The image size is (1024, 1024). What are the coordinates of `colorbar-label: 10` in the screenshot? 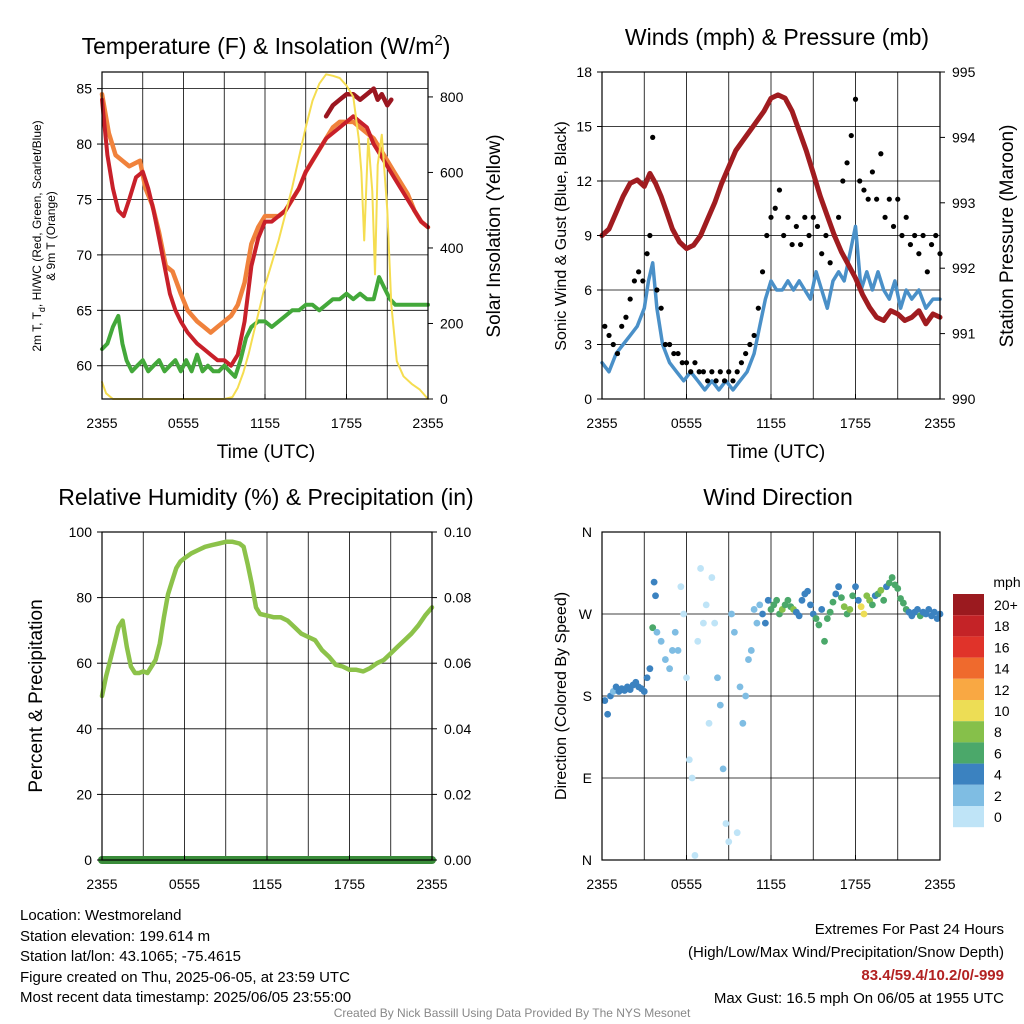 It's located at (1002, 711).